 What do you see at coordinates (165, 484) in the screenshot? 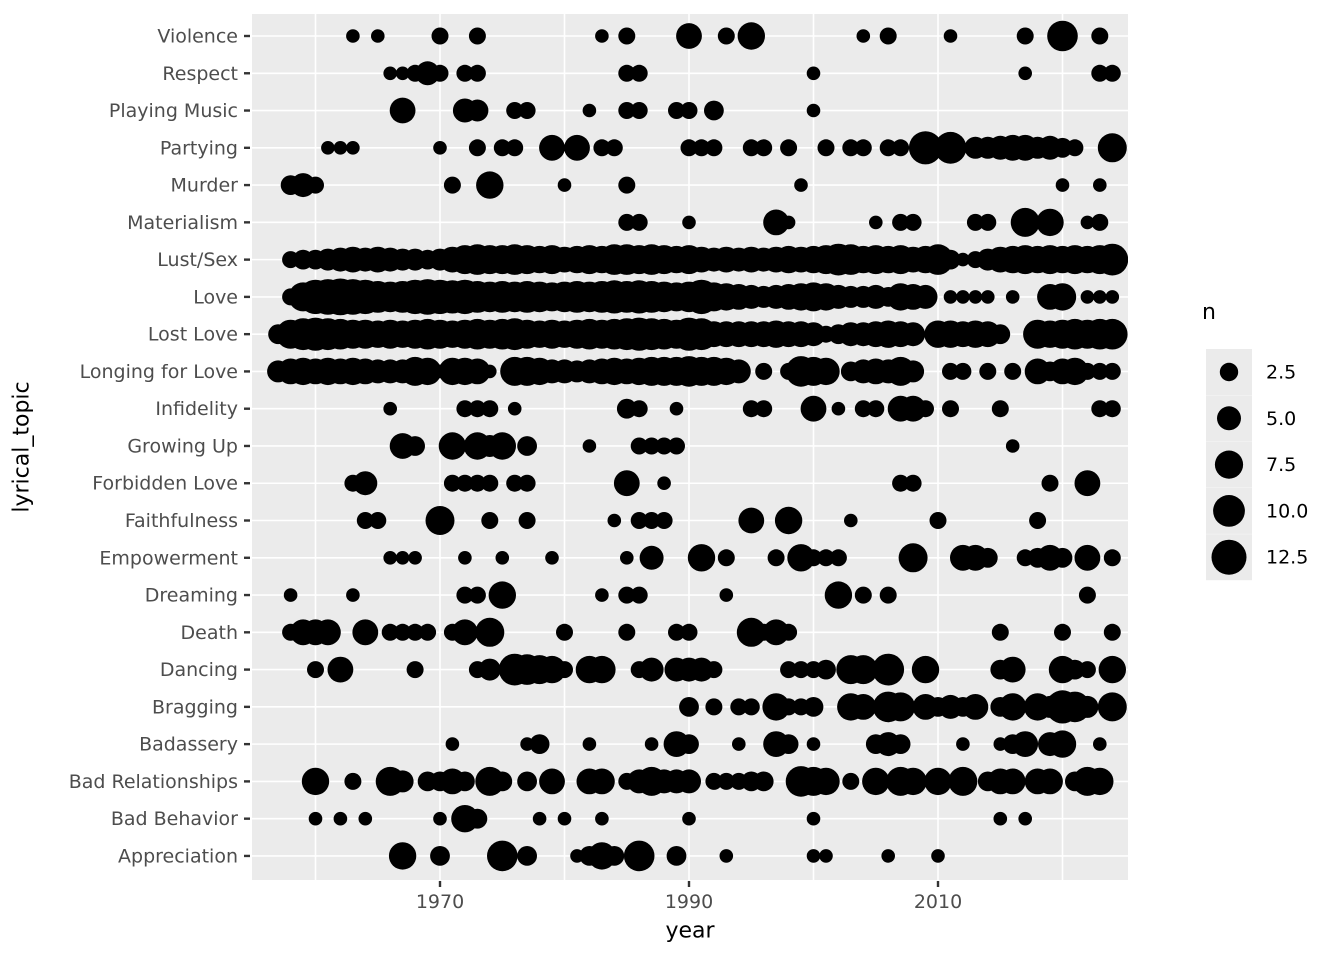
I see `y-tick-label: Forbidden Love` at bounding box center [165, 484].